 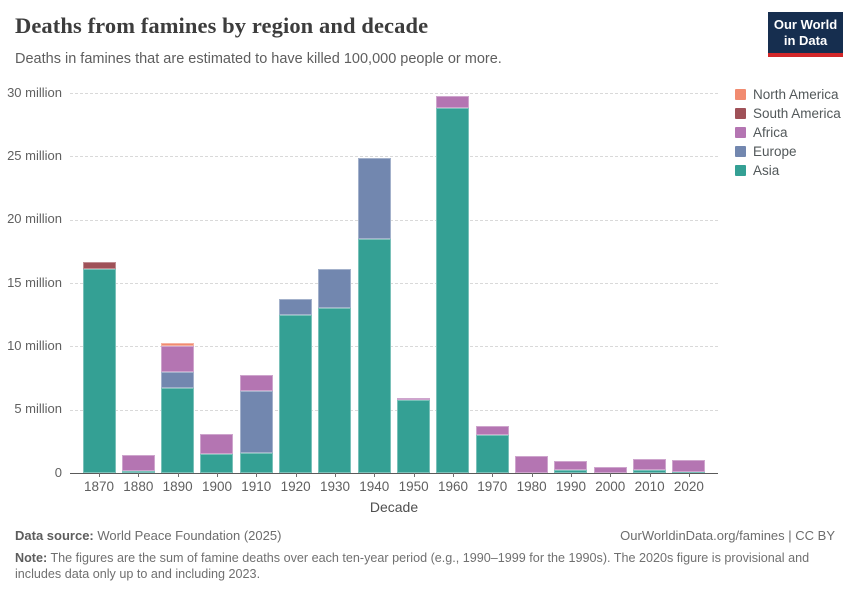 I want to click on x-tick-label: 1870, so click(x=99, y=486).